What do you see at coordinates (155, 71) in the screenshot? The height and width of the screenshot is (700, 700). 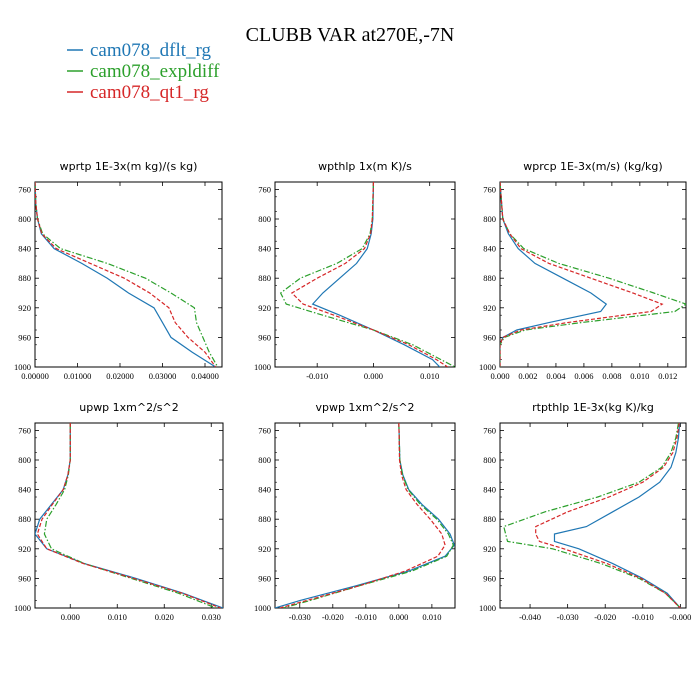 I see `legend-label: cam078_expldiff` at bounding box center [155, 71].